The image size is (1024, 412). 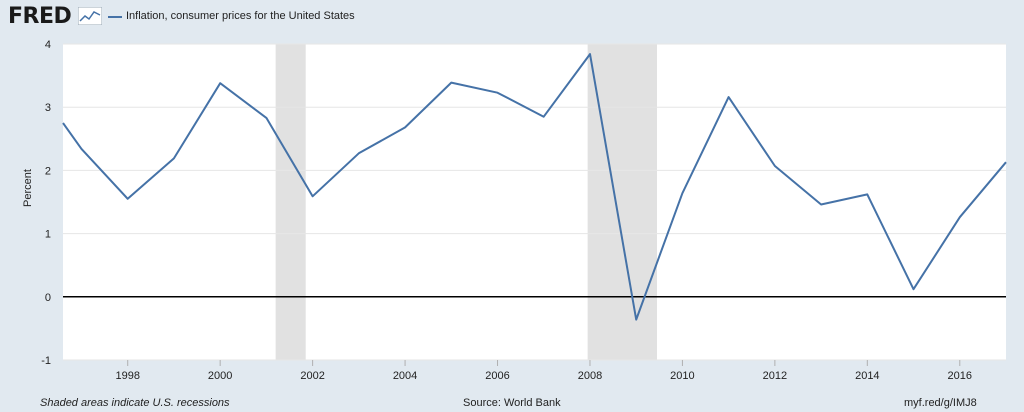 What do you see at coordinates (46, 361) in the screenshot?
I see `y-tick-label: -1` at bounding box center [46, 361].